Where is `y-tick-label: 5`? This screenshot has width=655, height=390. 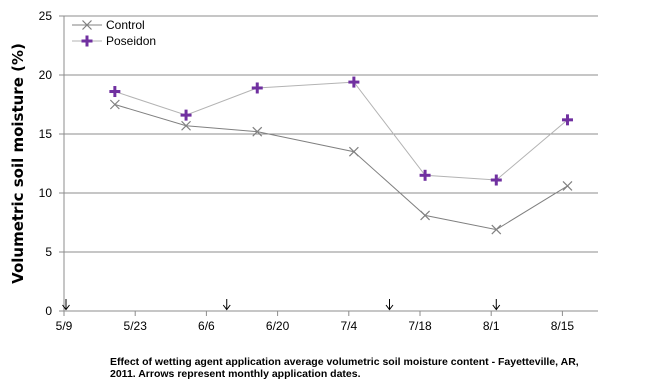 y-tick-label: 5 is located at coordinates (48, 252).